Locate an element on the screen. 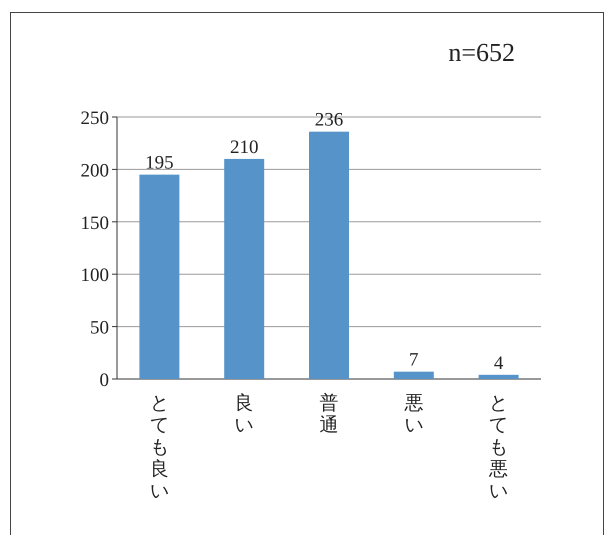  x-tick-label: とても良い is located at coordinates (159, 447).